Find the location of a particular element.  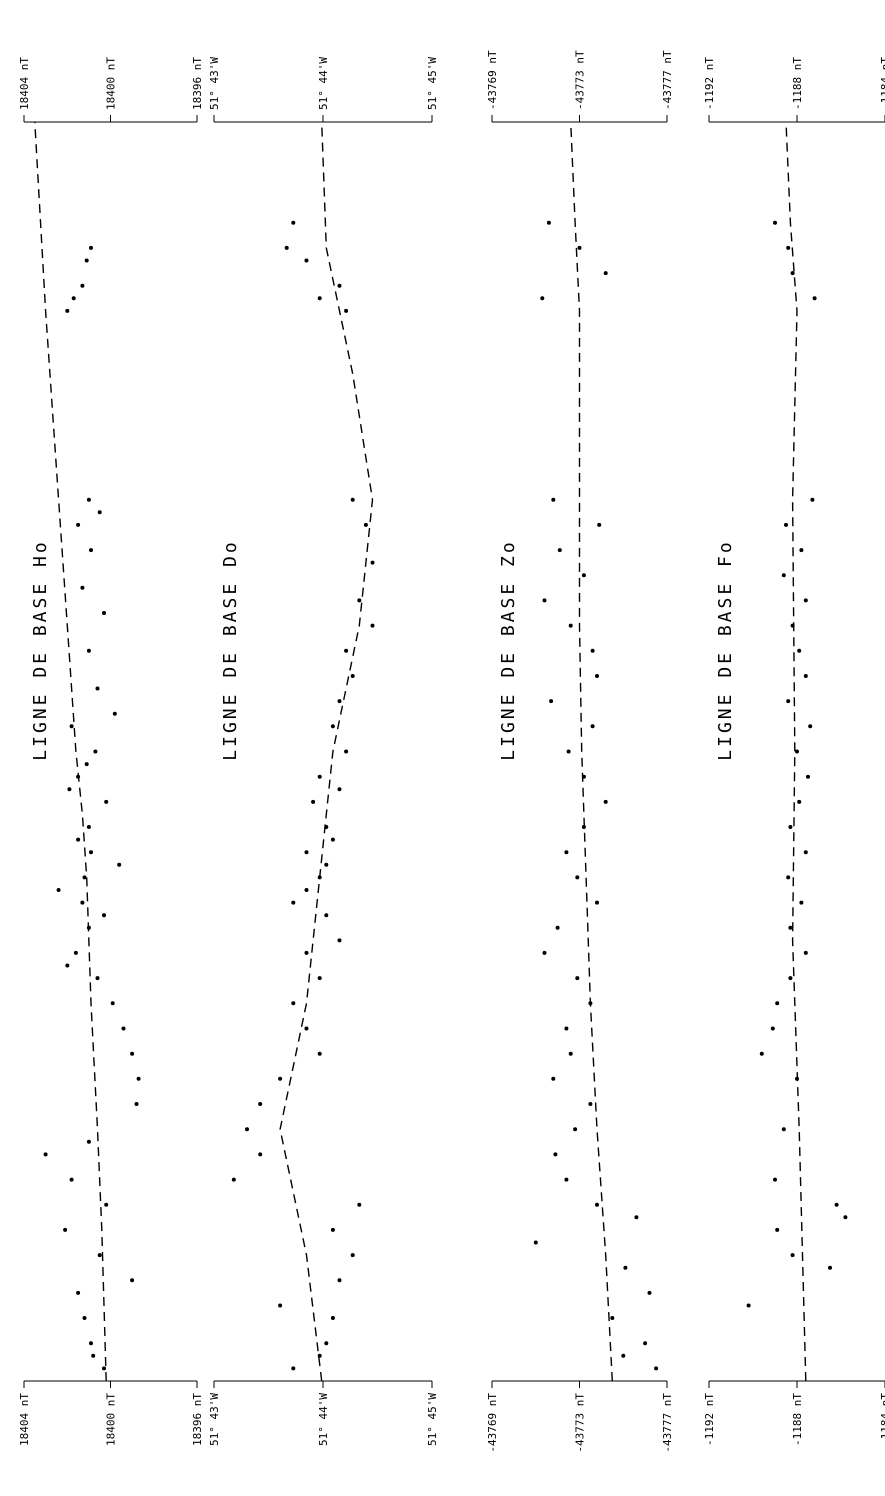

top-tick-label-1-0: 51° 43'W is located at coordinates (214, 83).